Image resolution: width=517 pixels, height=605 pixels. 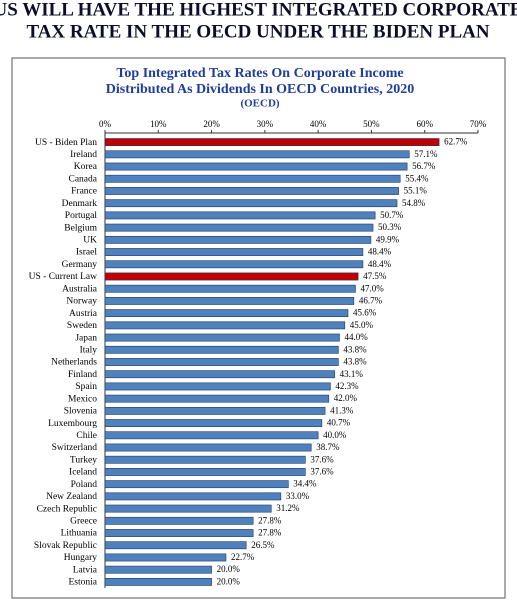 I want to click on value-label: 62.7%, so click(x=456, y=142).